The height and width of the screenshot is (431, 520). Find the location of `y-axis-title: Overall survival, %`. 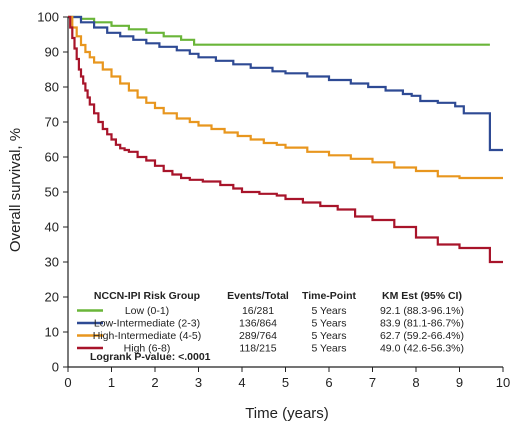

y-axis-title: Overall survival, % is located at coordinates (15, 190).